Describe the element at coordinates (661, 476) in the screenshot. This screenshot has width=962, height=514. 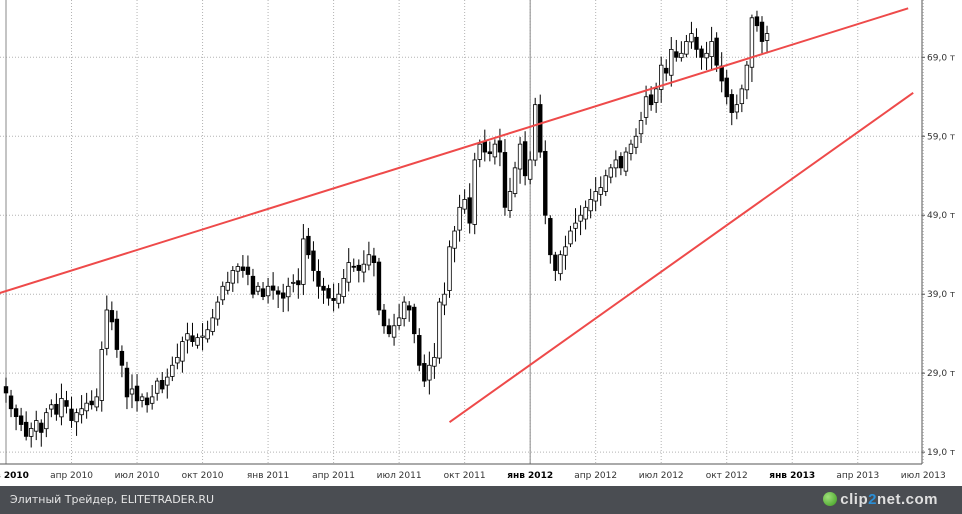
I see `x-tick-label: июл 2012` at that location.